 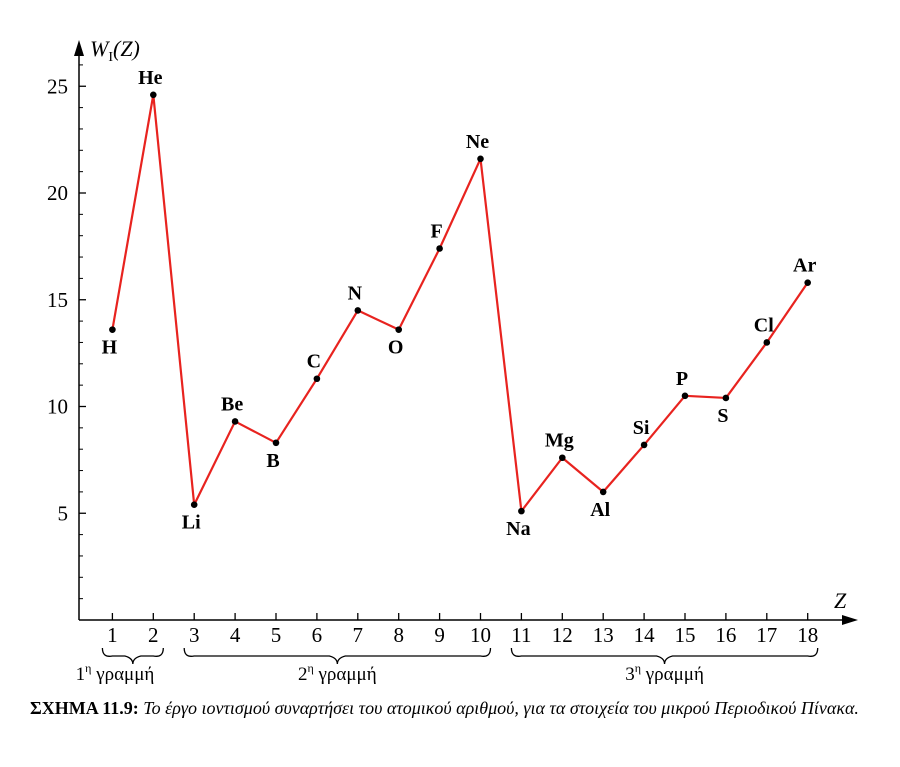 What do you see at coordinates (314, 362) in the screenshot?
I see `element-label-C: C` at bounding box center [314, 362].